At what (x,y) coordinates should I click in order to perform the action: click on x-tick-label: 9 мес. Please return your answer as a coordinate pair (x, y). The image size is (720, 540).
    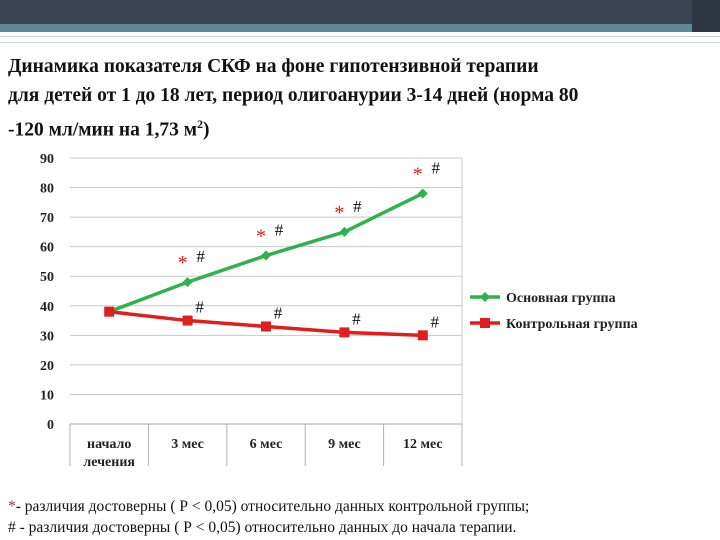
    Looking at the image, I should click on (344, 444).